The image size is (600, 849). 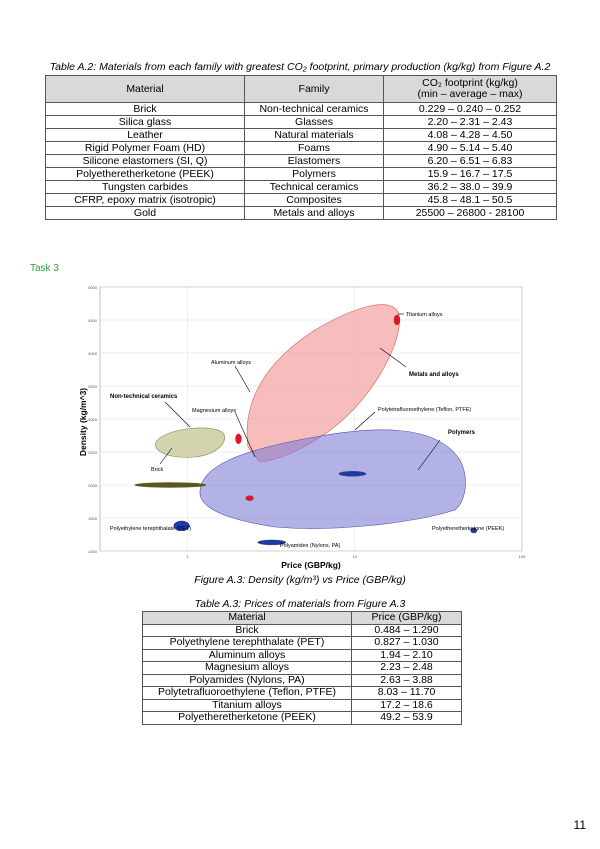 I want to click on x-axis-title: Price (GBP/kg), so click(x=311, y=565).